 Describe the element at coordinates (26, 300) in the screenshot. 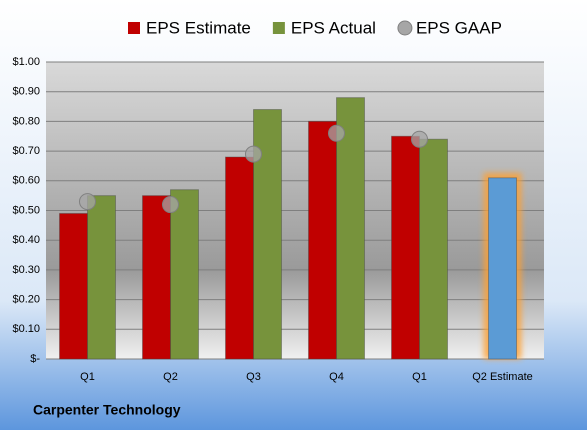

I see `y-tick-label: $0.20` at that location.